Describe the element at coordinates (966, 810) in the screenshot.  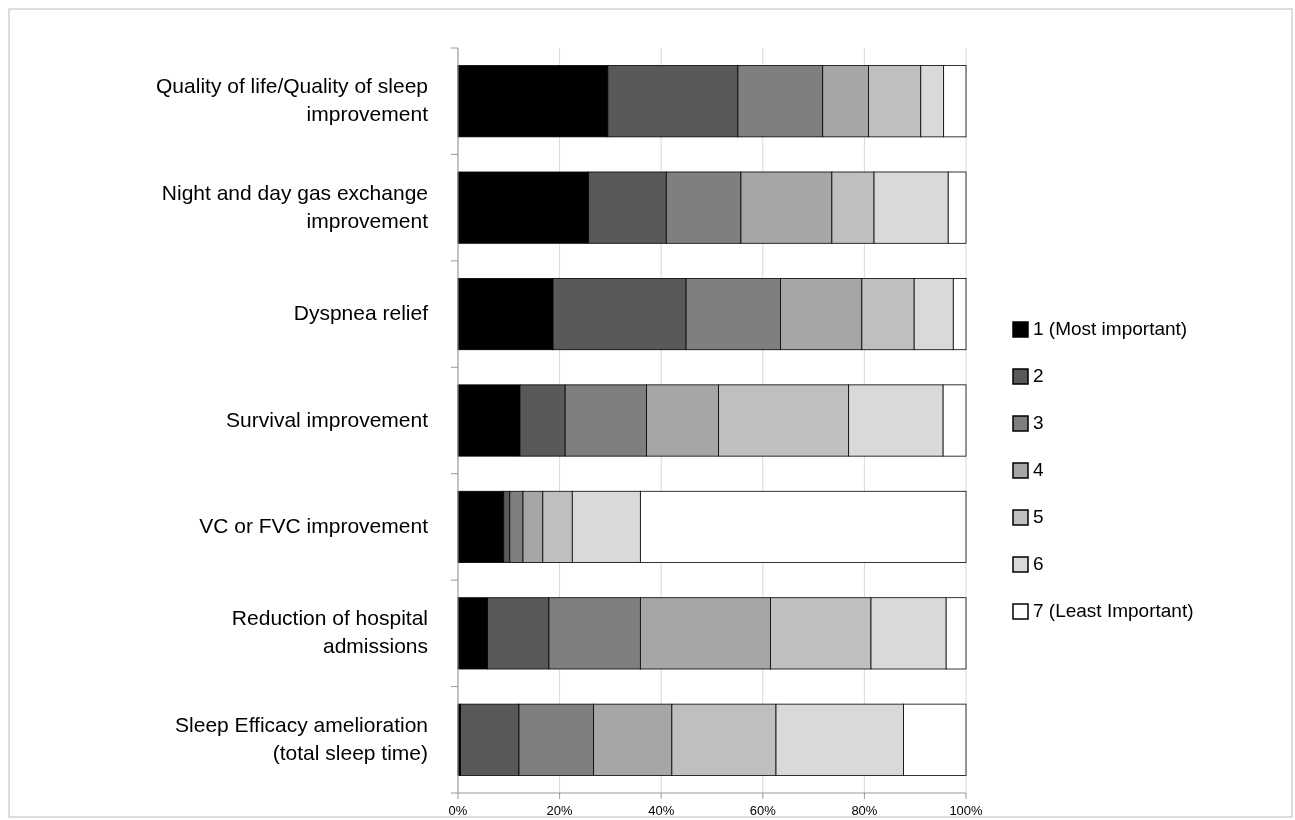
I see `x-tick-label: 100%` at that location.